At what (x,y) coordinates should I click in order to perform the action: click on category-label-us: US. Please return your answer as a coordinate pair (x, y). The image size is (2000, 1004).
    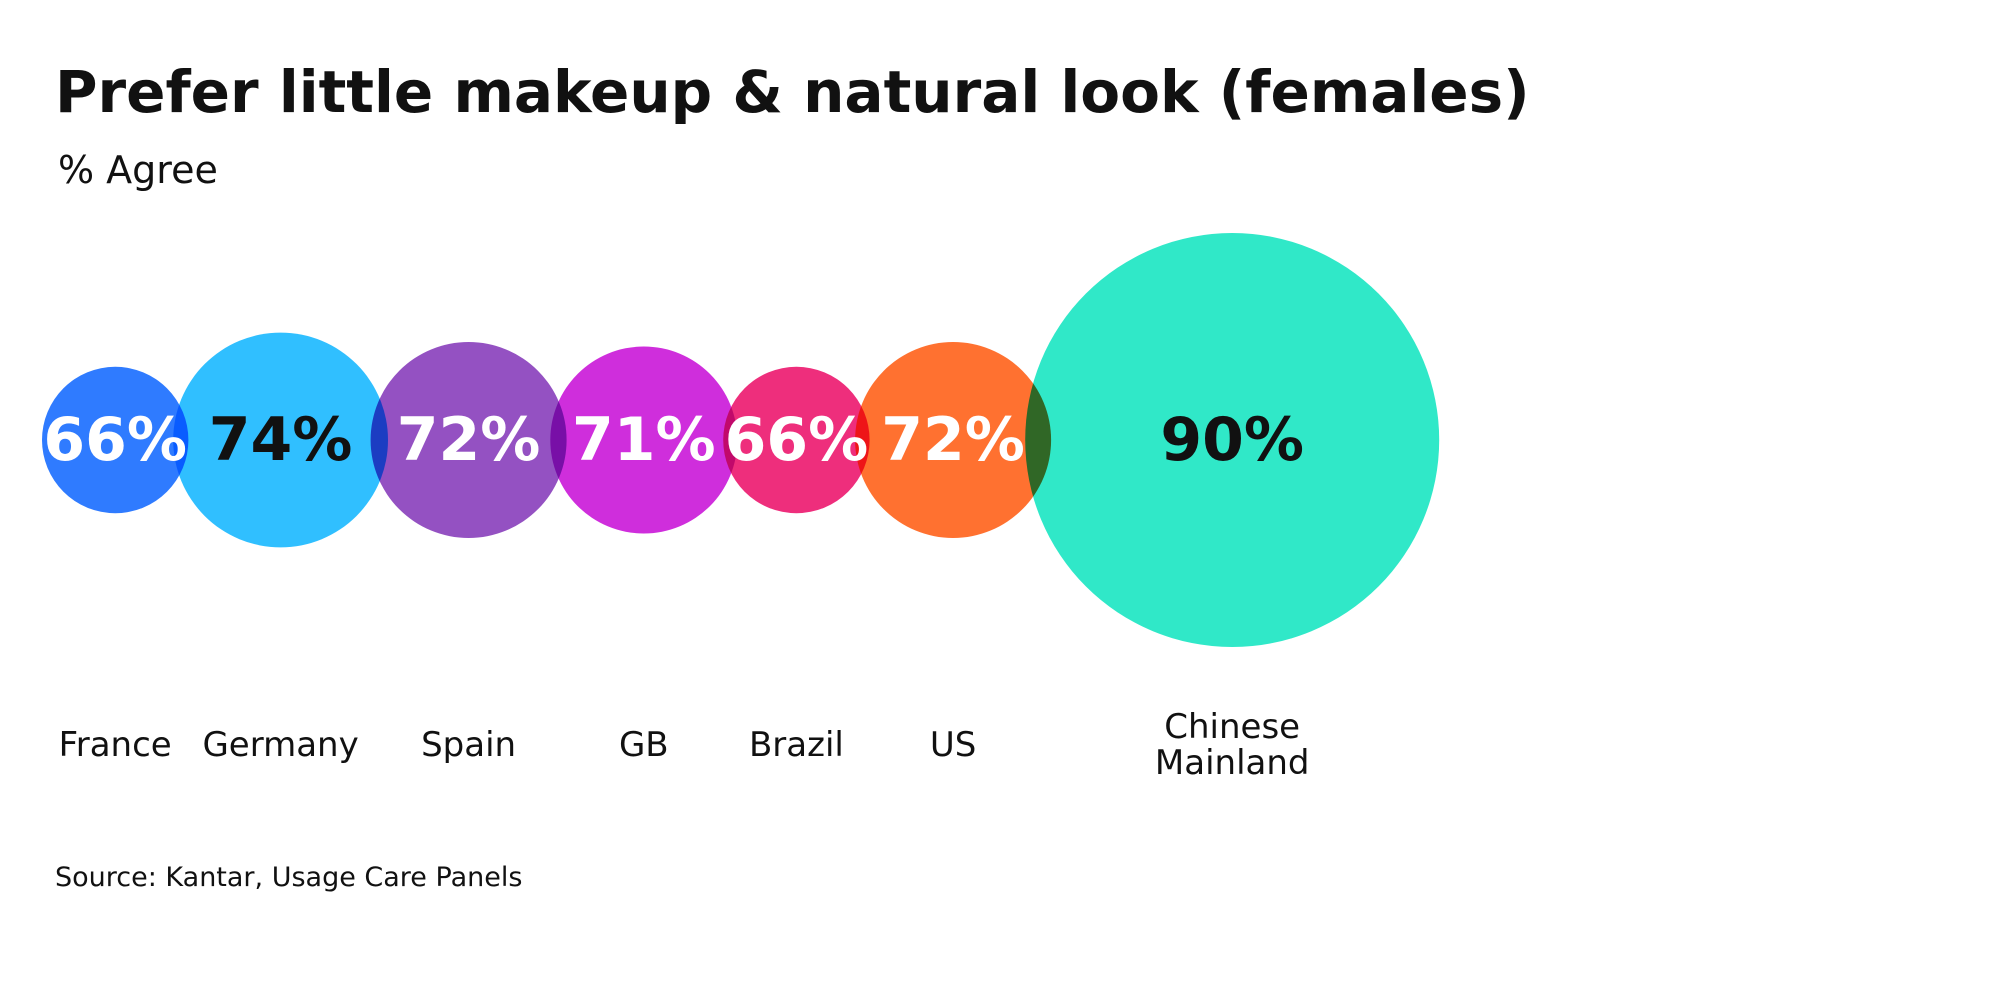
    Looking at the image, I should click on (953, 745).